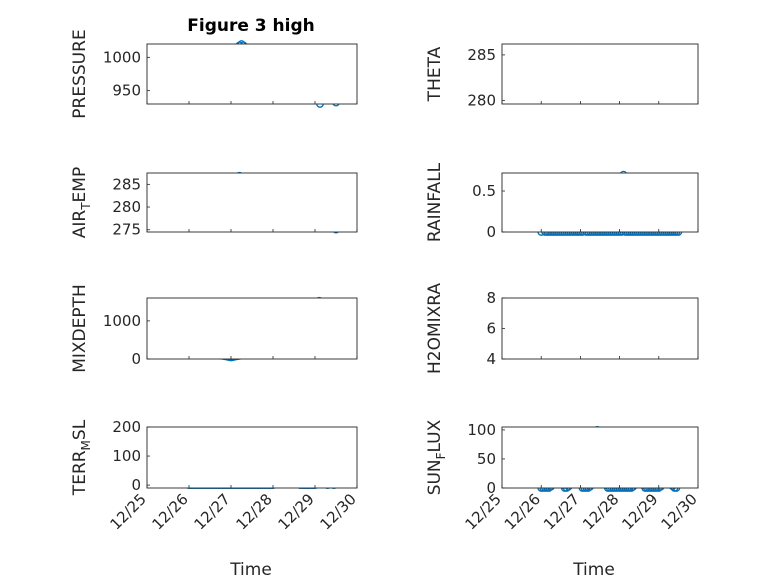 The width and height of the screenshot is (778, 583). Describe the element at coordinates (486, 459) in the screenshot. I see `y-tick-label: 50` at that location.